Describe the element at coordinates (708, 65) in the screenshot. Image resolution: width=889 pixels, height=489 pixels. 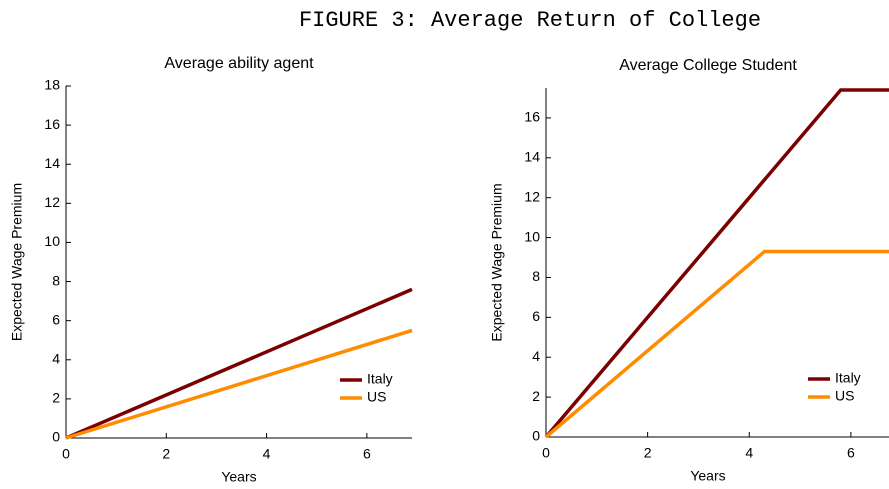
I see `chart-title: Average College Student` at that location.